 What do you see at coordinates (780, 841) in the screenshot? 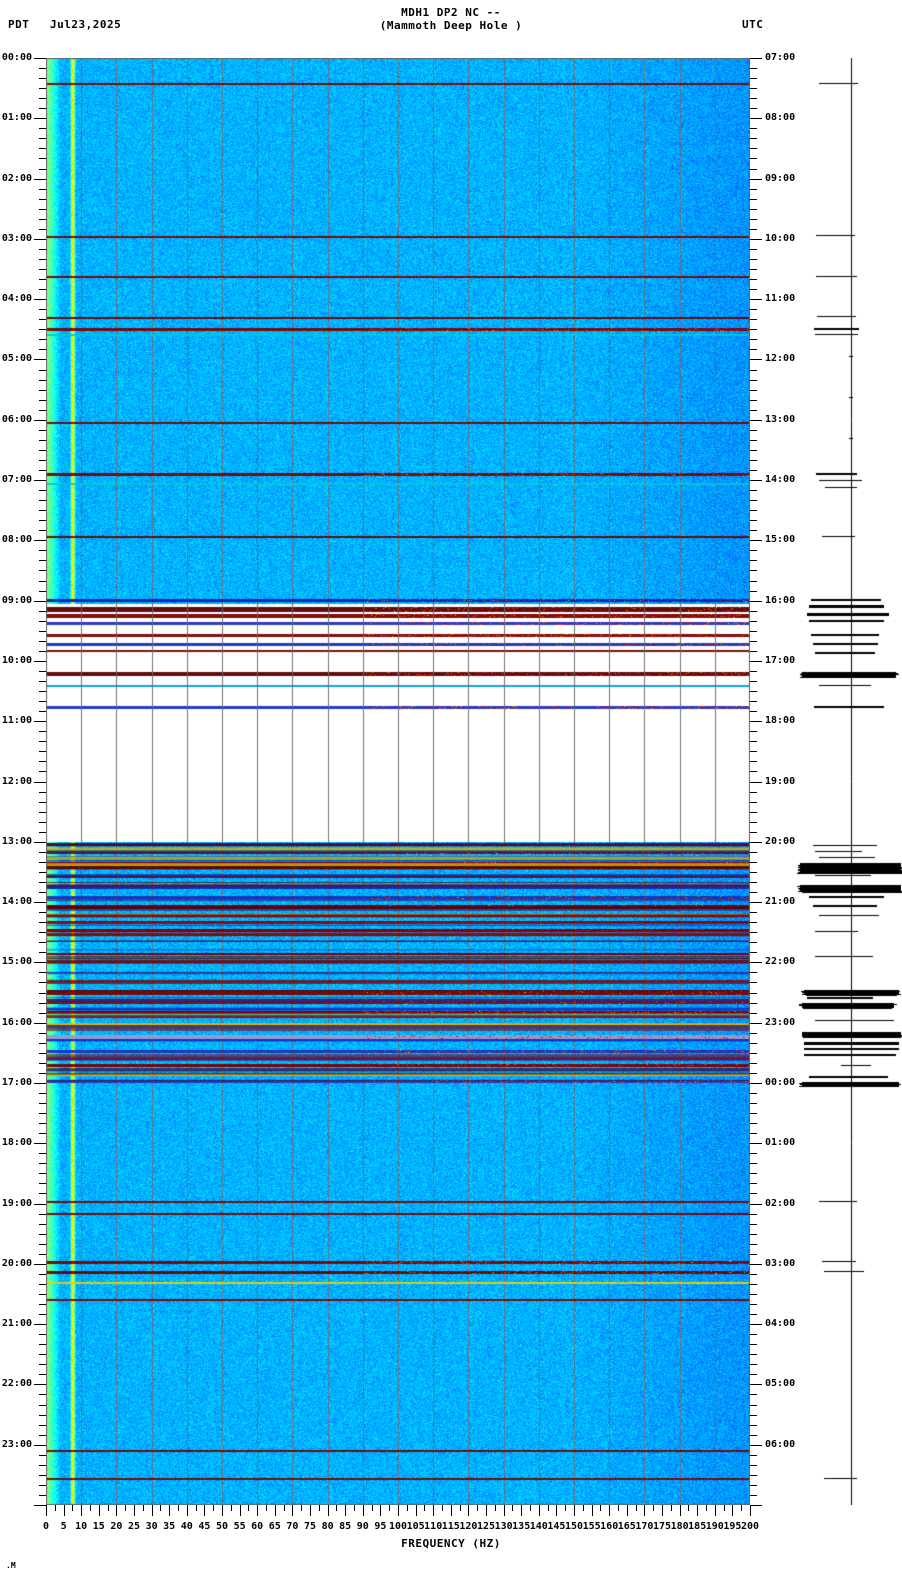
I see `right-time-label: 20:00` at bounding box center [780, 841].